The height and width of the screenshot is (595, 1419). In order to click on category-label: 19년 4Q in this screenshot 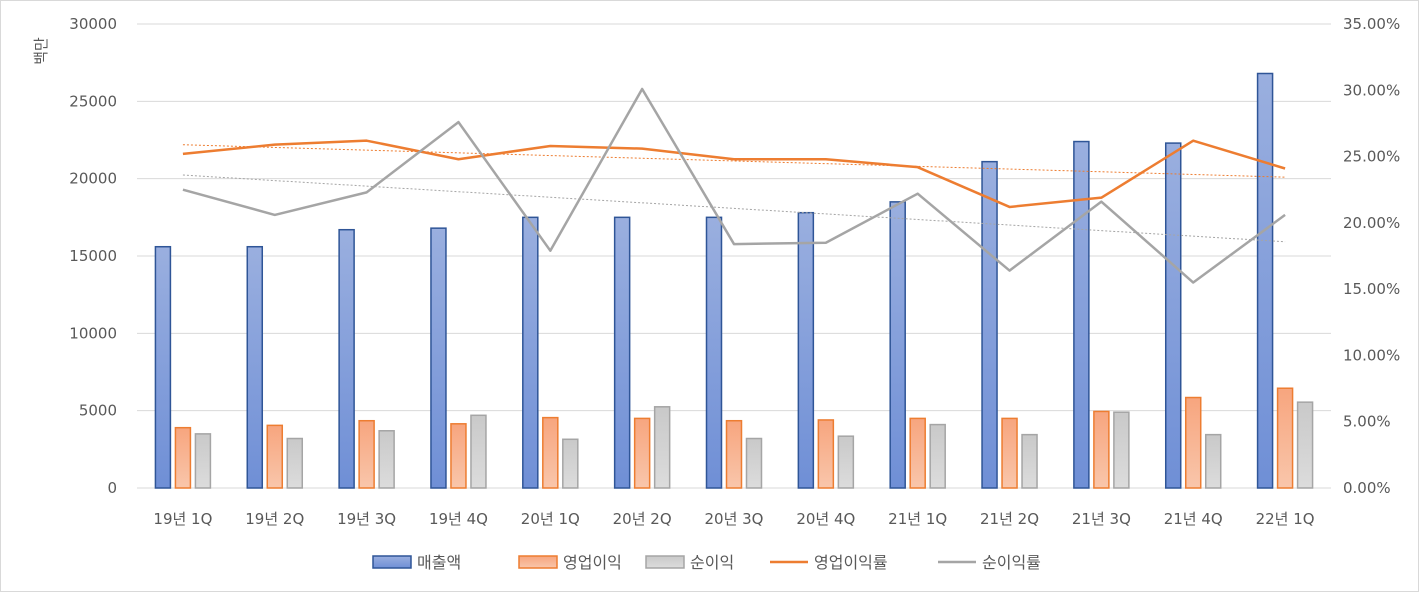, I will do `click(458, 519)`.